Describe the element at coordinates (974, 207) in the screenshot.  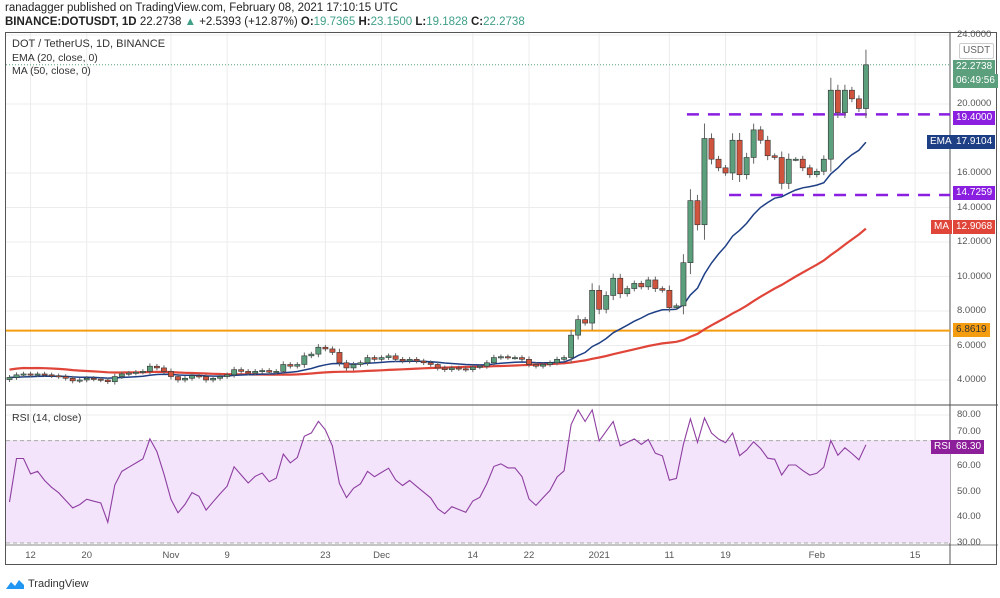
I see `price-axis-label: 14.0000` at that location.